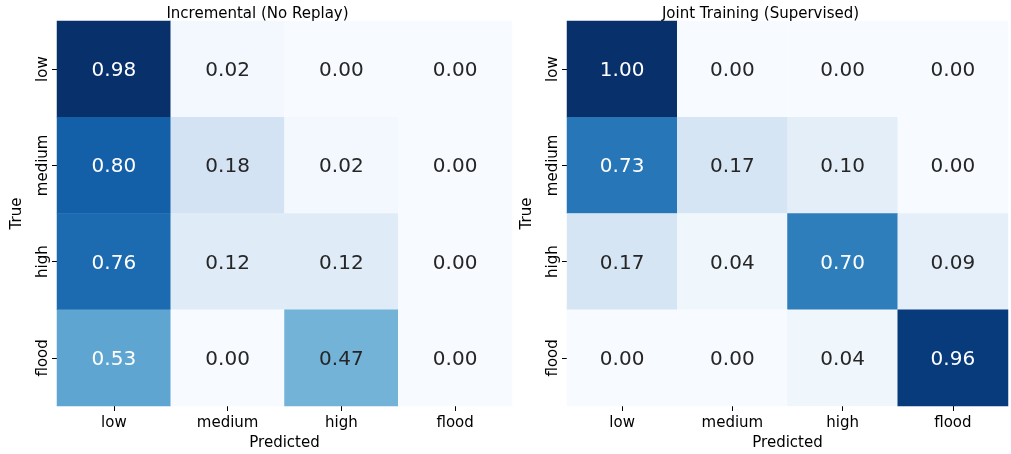 The width and height of the screenshot is (1011, 454). I want to click on data-label: 0.53, so click(114, 357).